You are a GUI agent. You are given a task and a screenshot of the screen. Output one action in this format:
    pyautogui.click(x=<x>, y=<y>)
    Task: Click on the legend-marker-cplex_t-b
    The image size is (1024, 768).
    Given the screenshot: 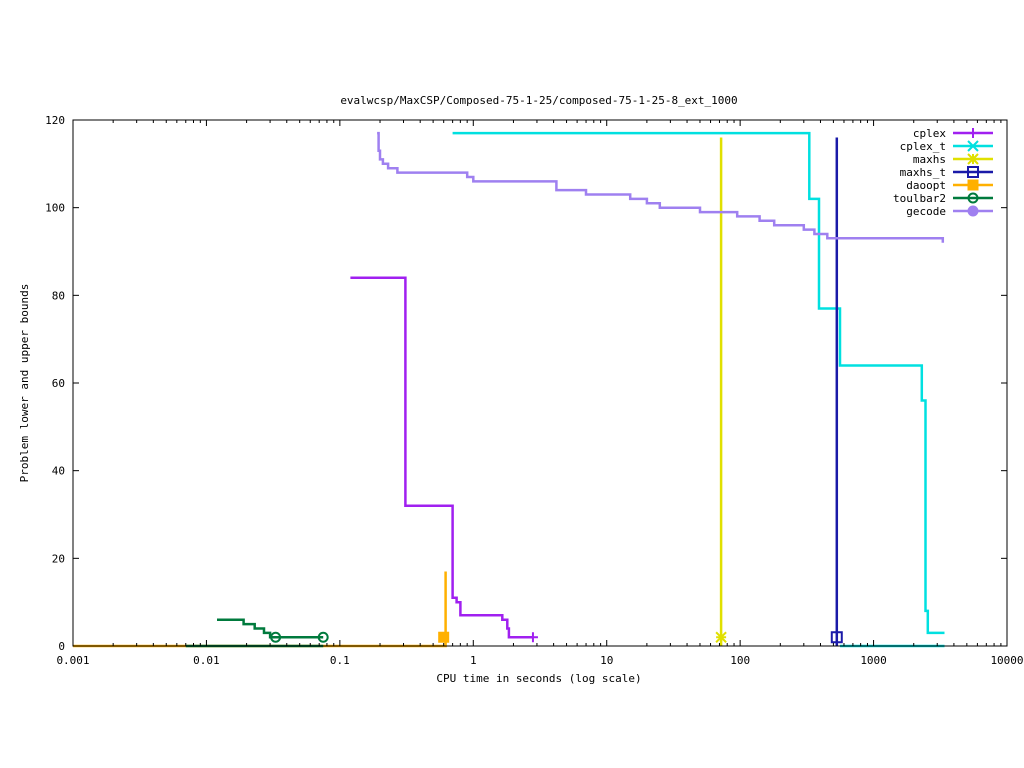 What is the action you would take?
    pyautogui.click(x=973, y=146)
    